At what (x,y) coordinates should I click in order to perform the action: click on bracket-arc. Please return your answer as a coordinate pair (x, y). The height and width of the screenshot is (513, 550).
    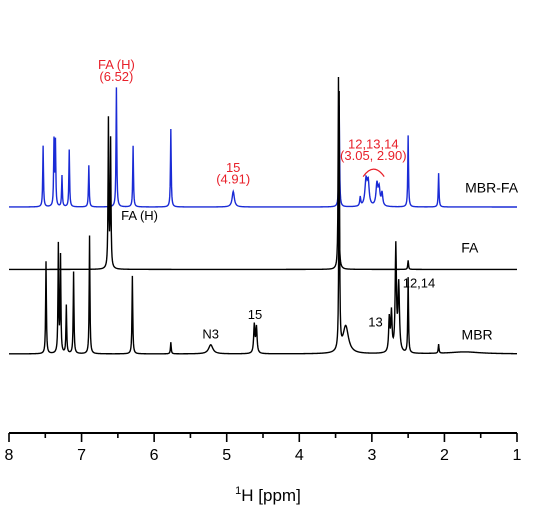
    Looking at the image, I should click on (373, 172).